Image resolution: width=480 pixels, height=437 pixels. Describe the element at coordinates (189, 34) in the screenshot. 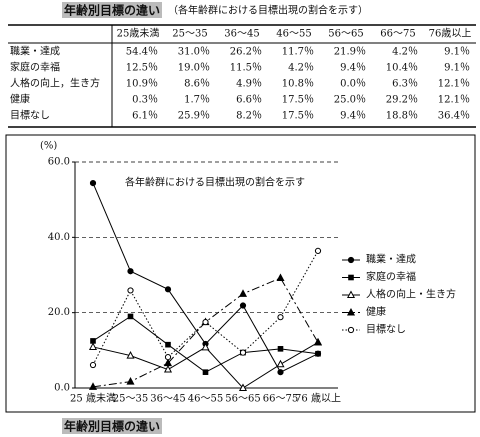

I see `column-header: 25～35` at that location.